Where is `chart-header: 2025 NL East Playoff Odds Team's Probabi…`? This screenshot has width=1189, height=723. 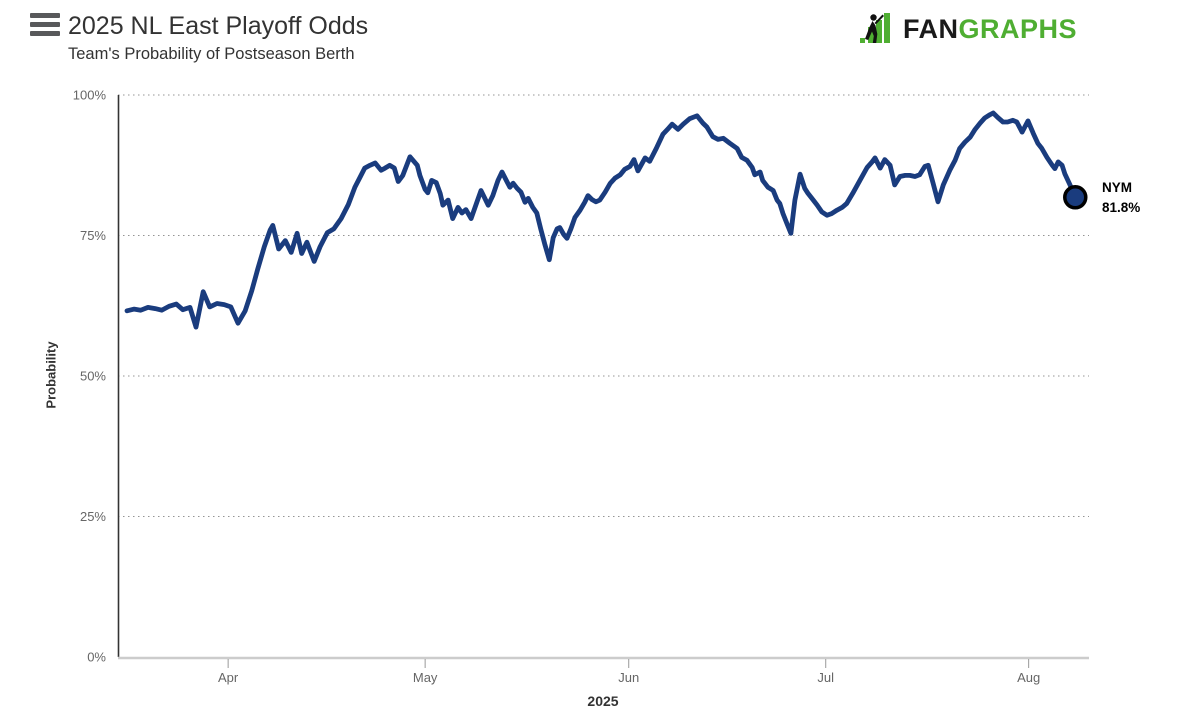 chart-header: 2025 NL East Playoff Odds Team's Probabi… is located at coordinates (218, 38).